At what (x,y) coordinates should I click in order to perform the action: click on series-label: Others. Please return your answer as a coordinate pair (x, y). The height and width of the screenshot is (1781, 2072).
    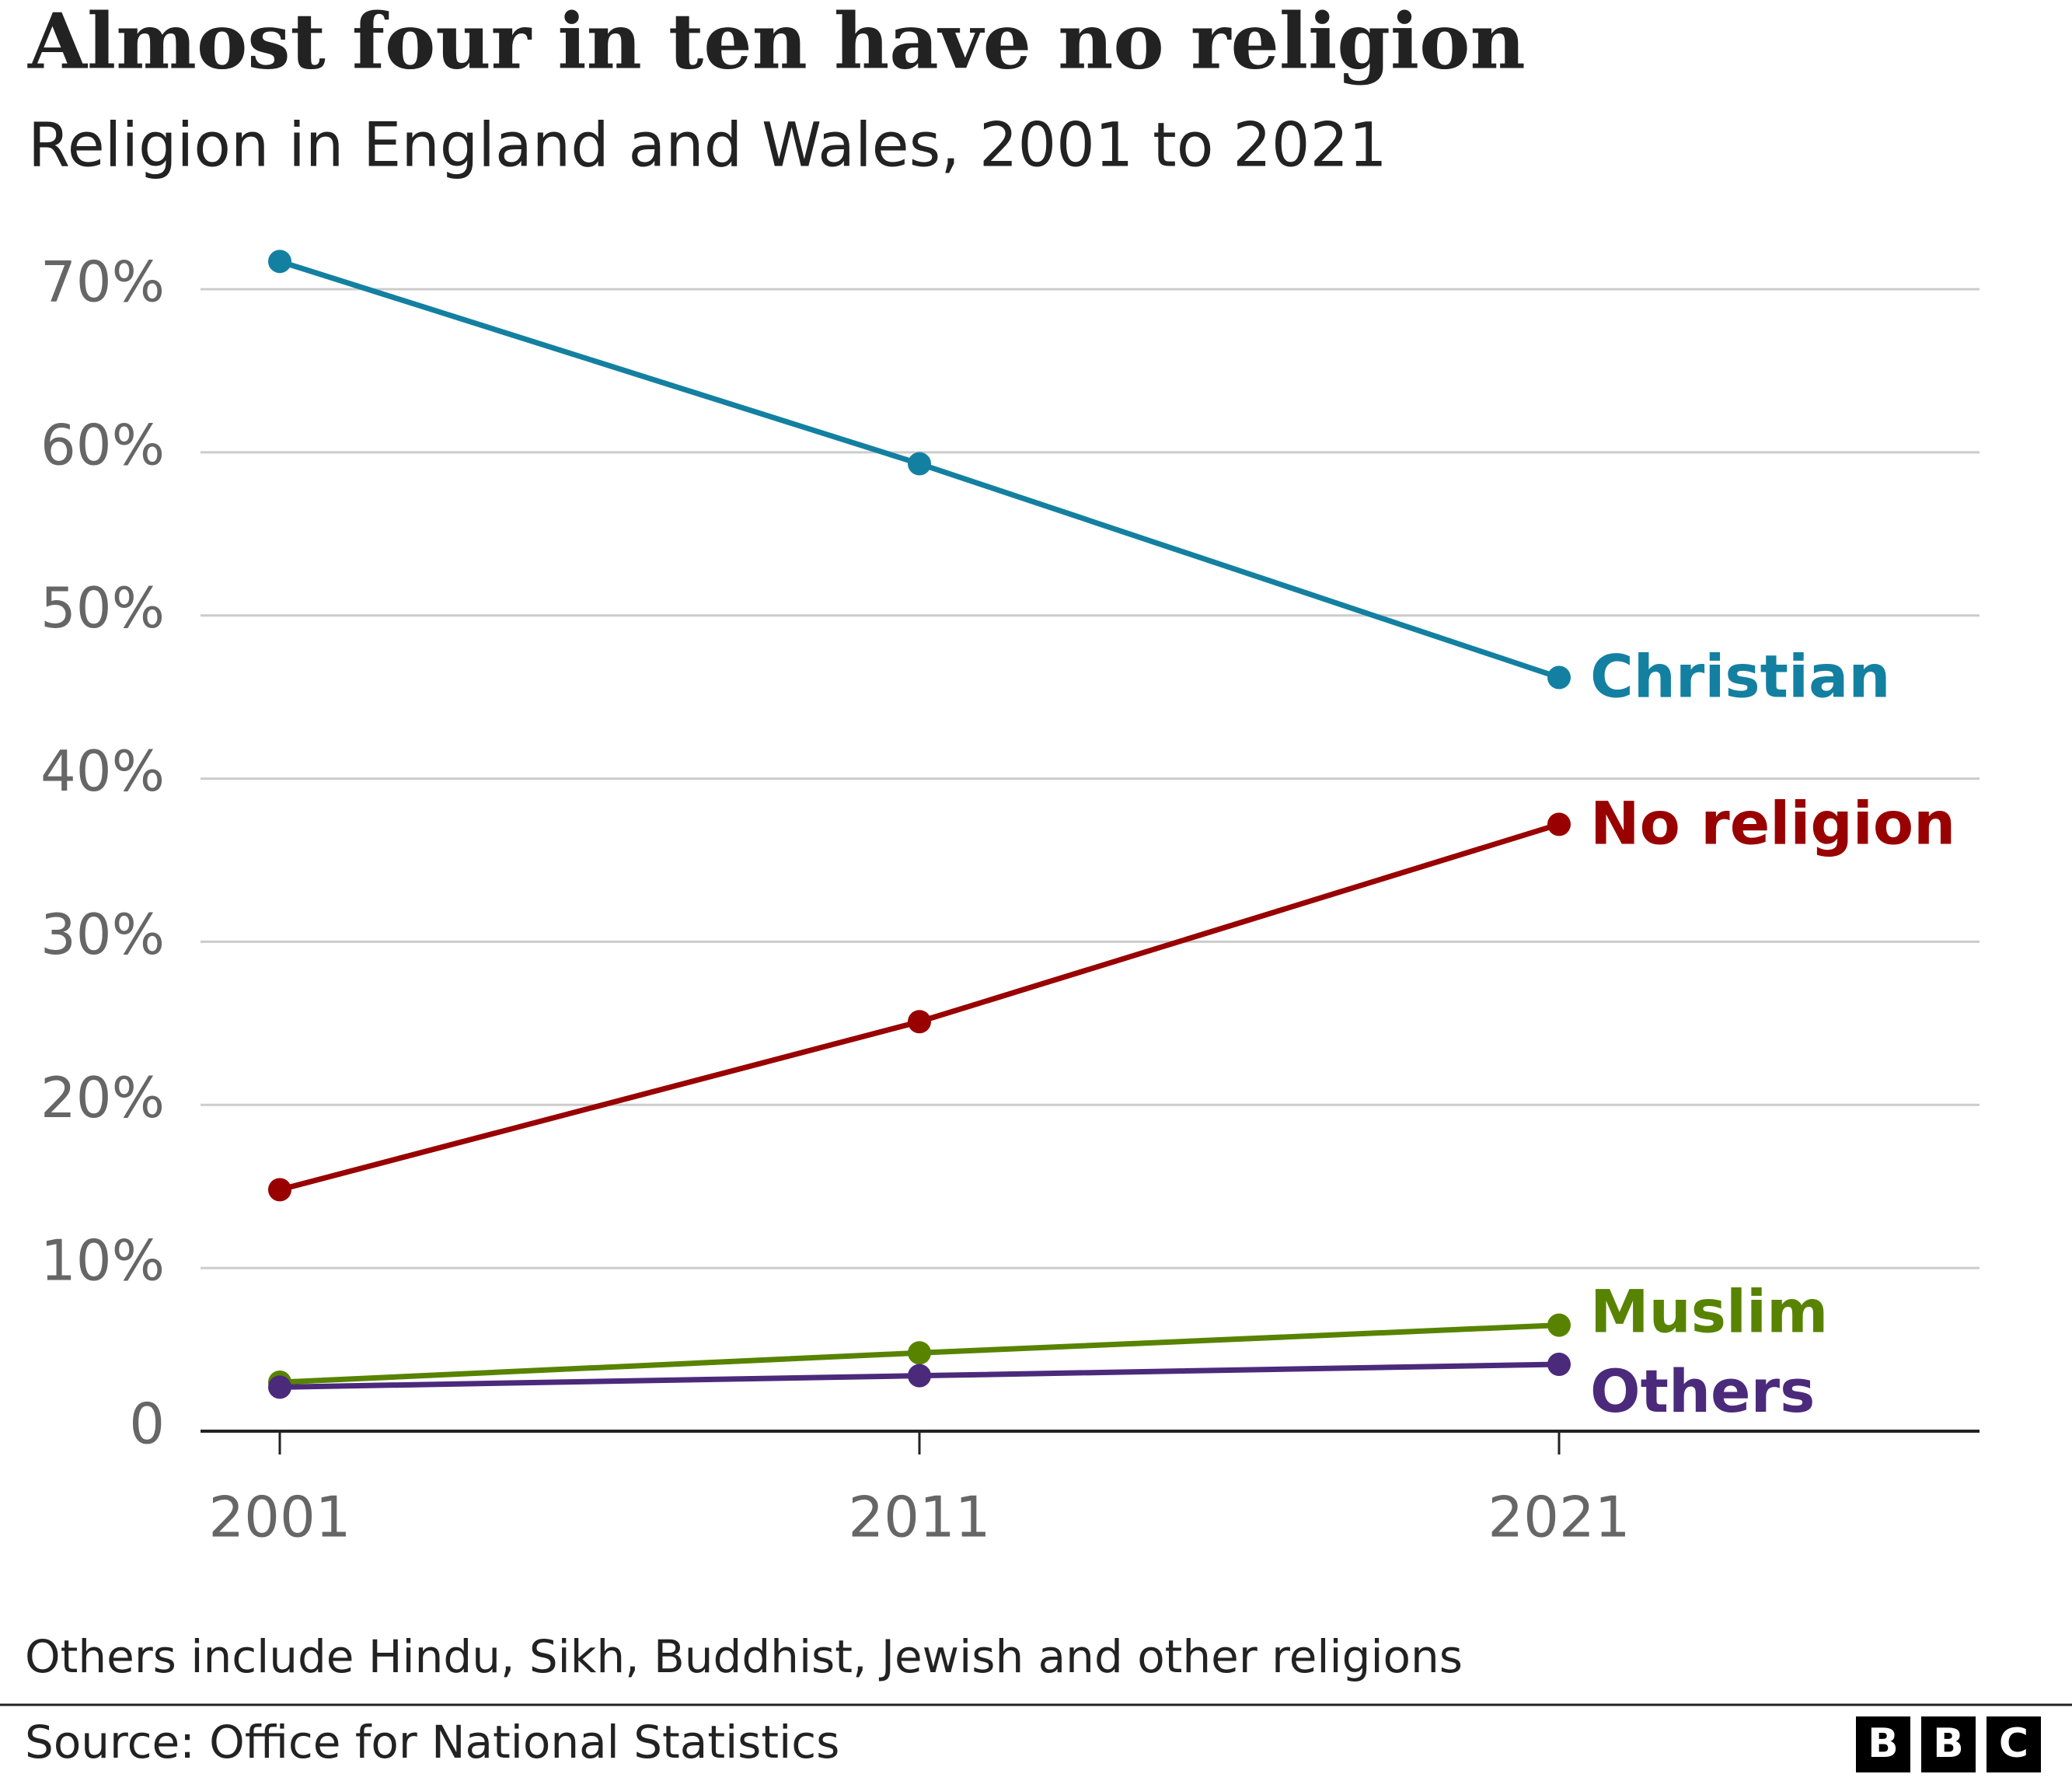
    Looking at the image, I should click on (1702, 1391).